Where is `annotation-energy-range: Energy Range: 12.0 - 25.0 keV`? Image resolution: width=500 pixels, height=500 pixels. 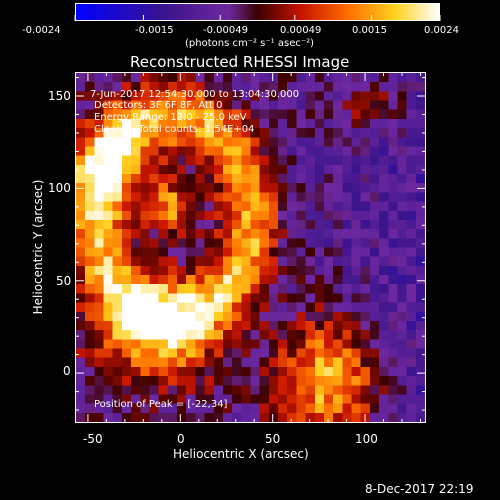 annotation-energy-range: Energy Range: 12.0 - 25.0 keV is located at coordinates (170, 117).